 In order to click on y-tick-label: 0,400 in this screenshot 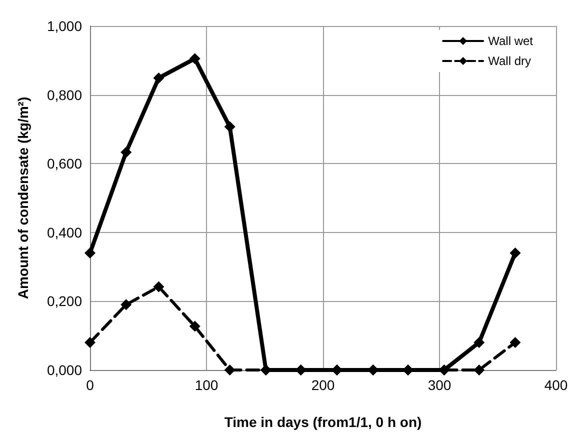, I will do `click(64, 232)`.